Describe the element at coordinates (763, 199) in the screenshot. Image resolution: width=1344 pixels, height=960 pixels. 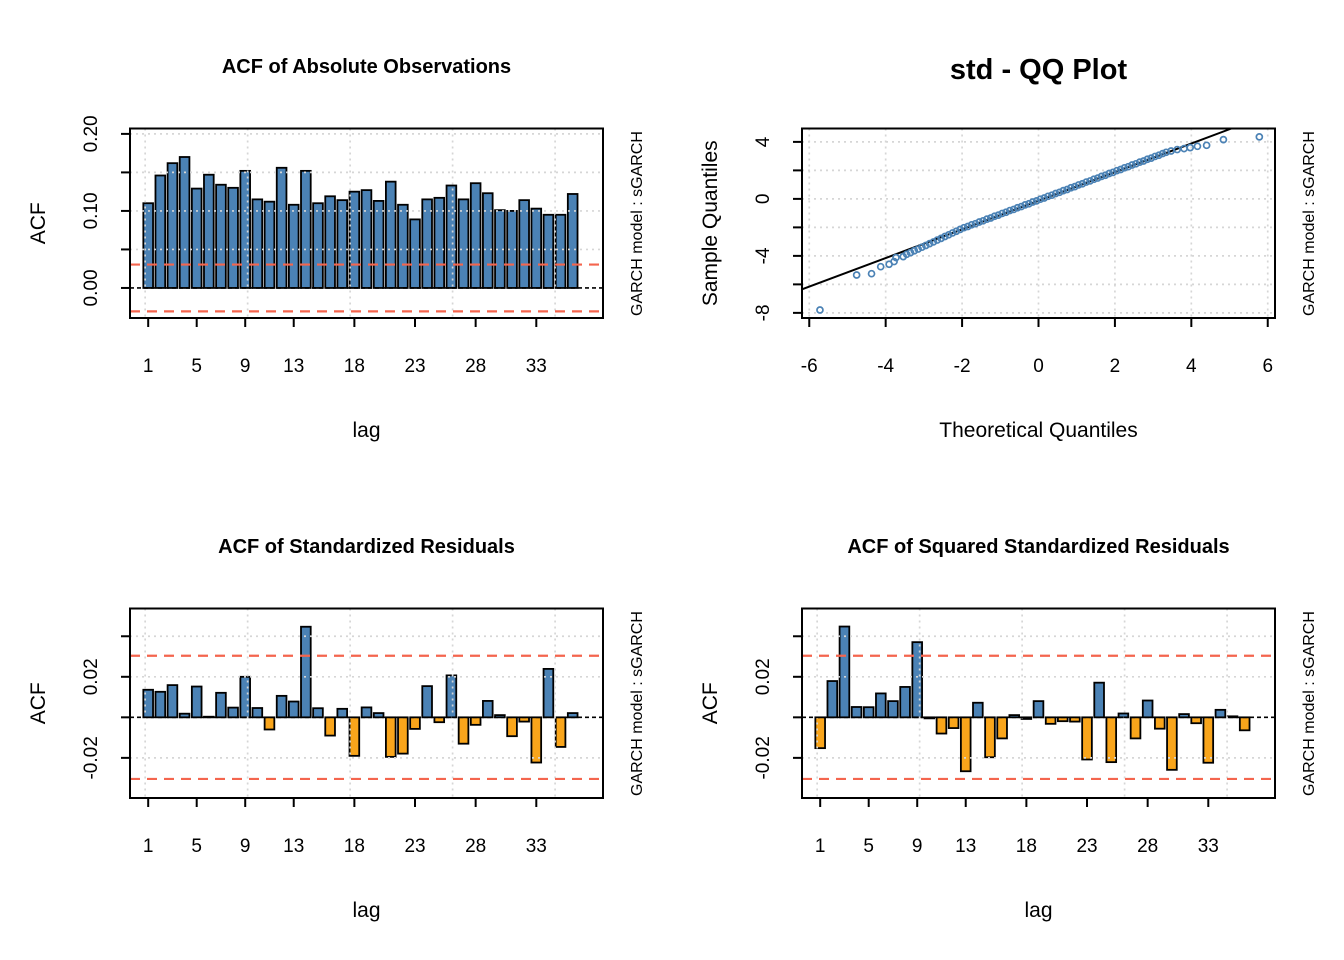
I see `y-tick-label: 0` at that location.